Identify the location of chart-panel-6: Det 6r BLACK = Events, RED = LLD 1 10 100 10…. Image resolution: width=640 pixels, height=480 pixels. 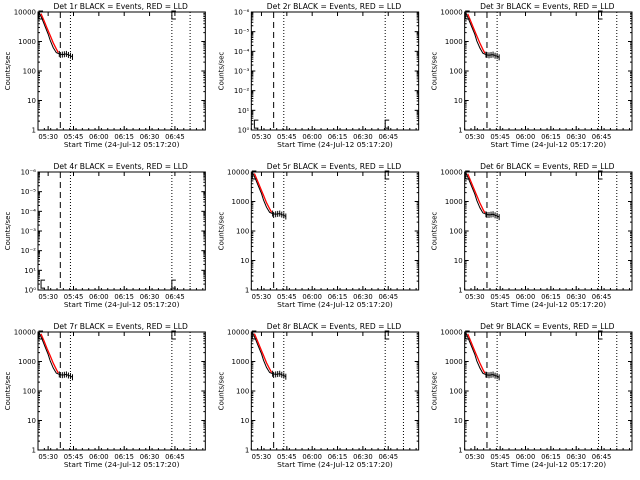
(532, 235).